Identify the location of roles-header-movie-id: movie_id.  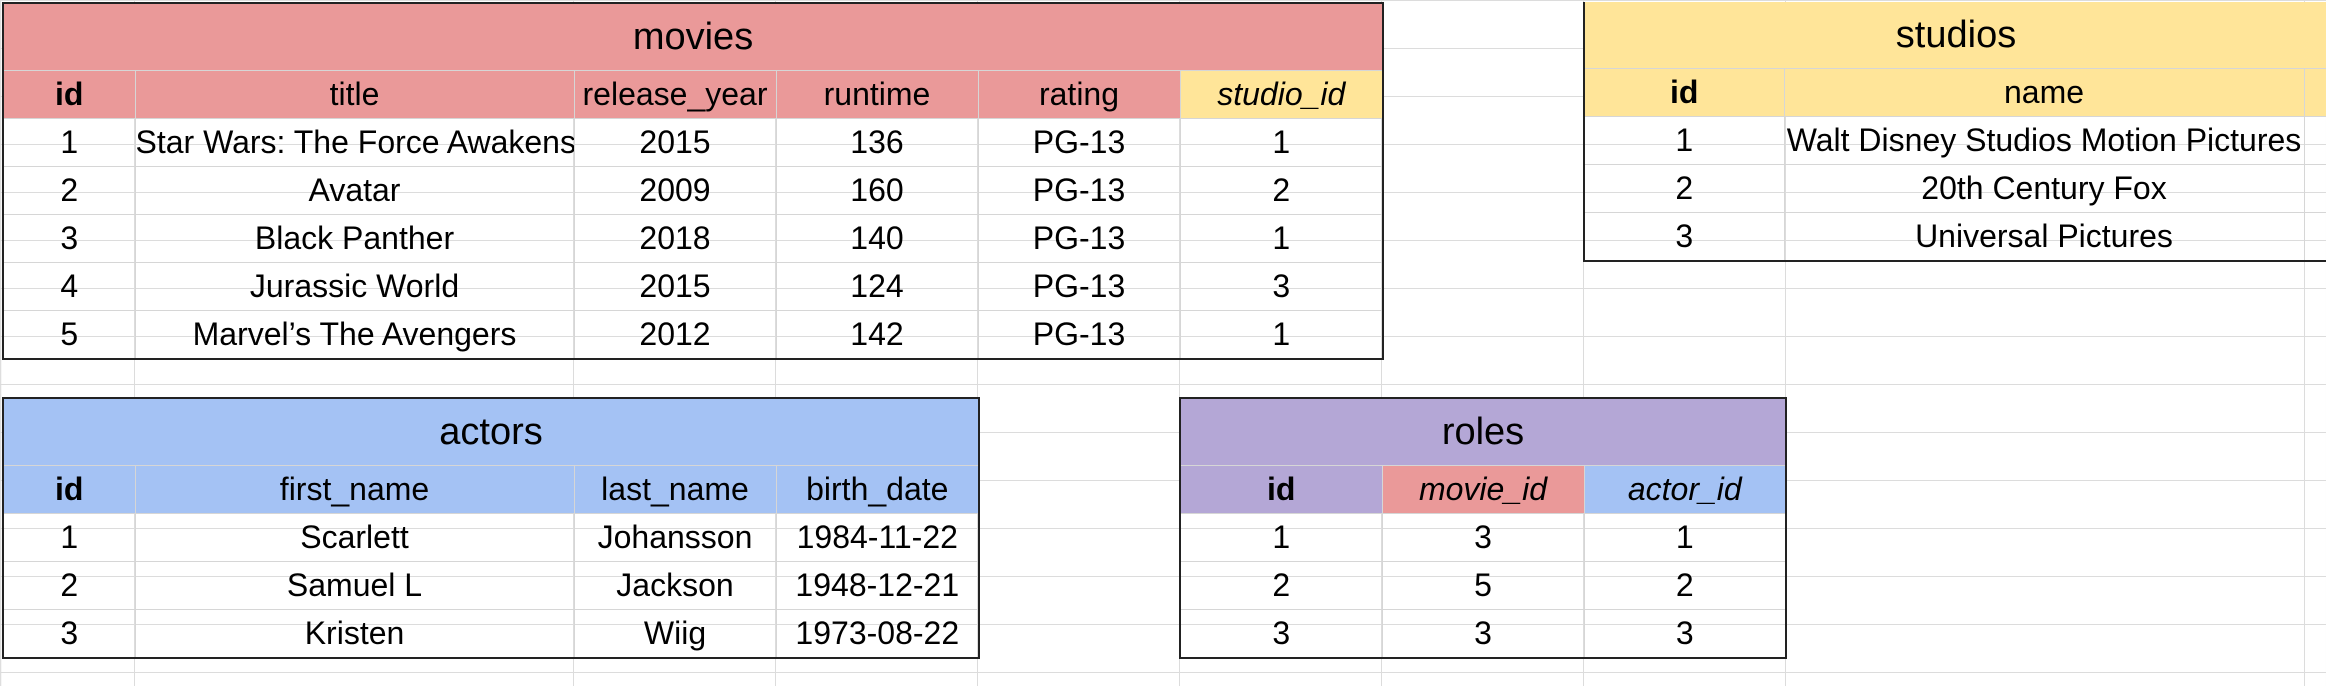
(1483, 489).